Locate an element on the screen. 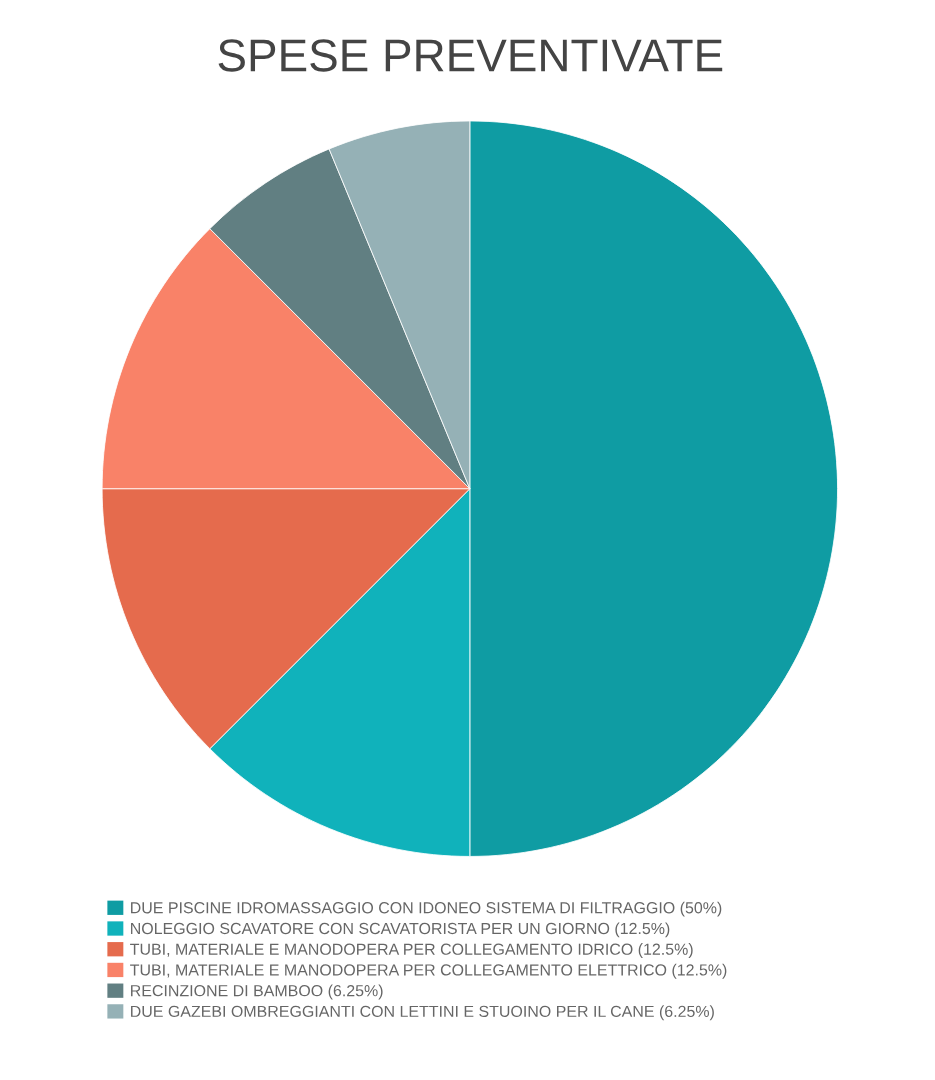  legend-label: DUE GAZEBI OMBREGGIANTI CON LETTINI E STUOINO PER IL CANE (6.25%) is located at coordinates (422, 1013).